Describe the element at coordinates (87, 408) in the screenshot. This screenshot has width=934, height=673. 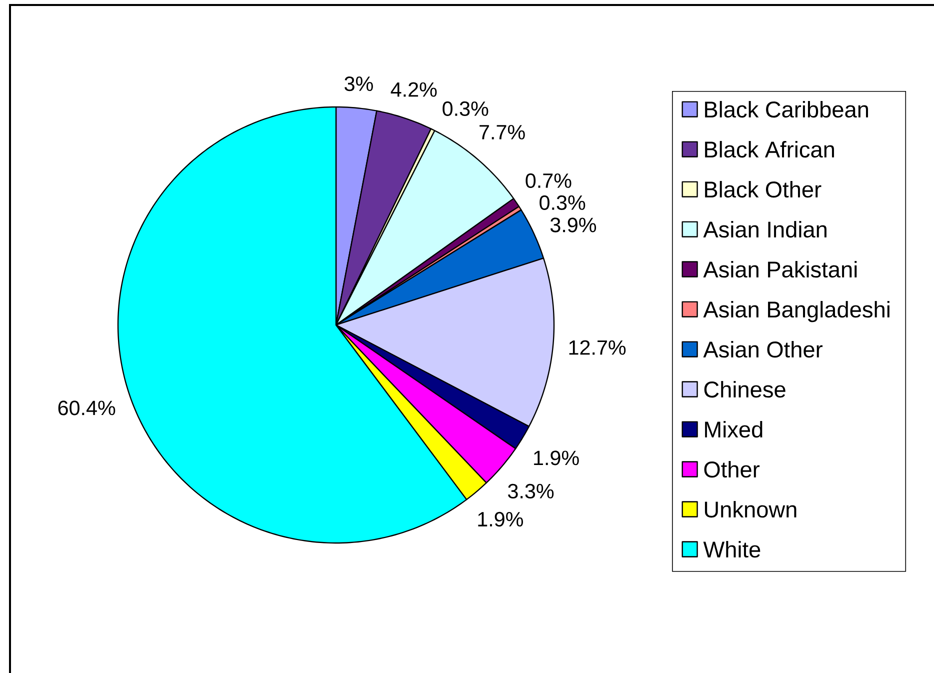
I see `data-label: 60.4%` at that location.